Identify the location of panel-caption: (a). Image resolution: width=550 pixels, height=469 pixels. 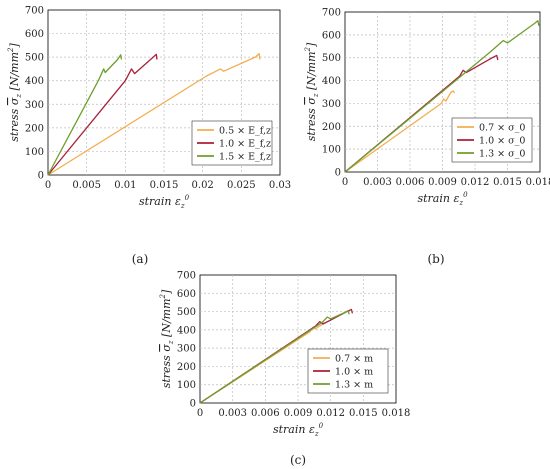
(140, 259).